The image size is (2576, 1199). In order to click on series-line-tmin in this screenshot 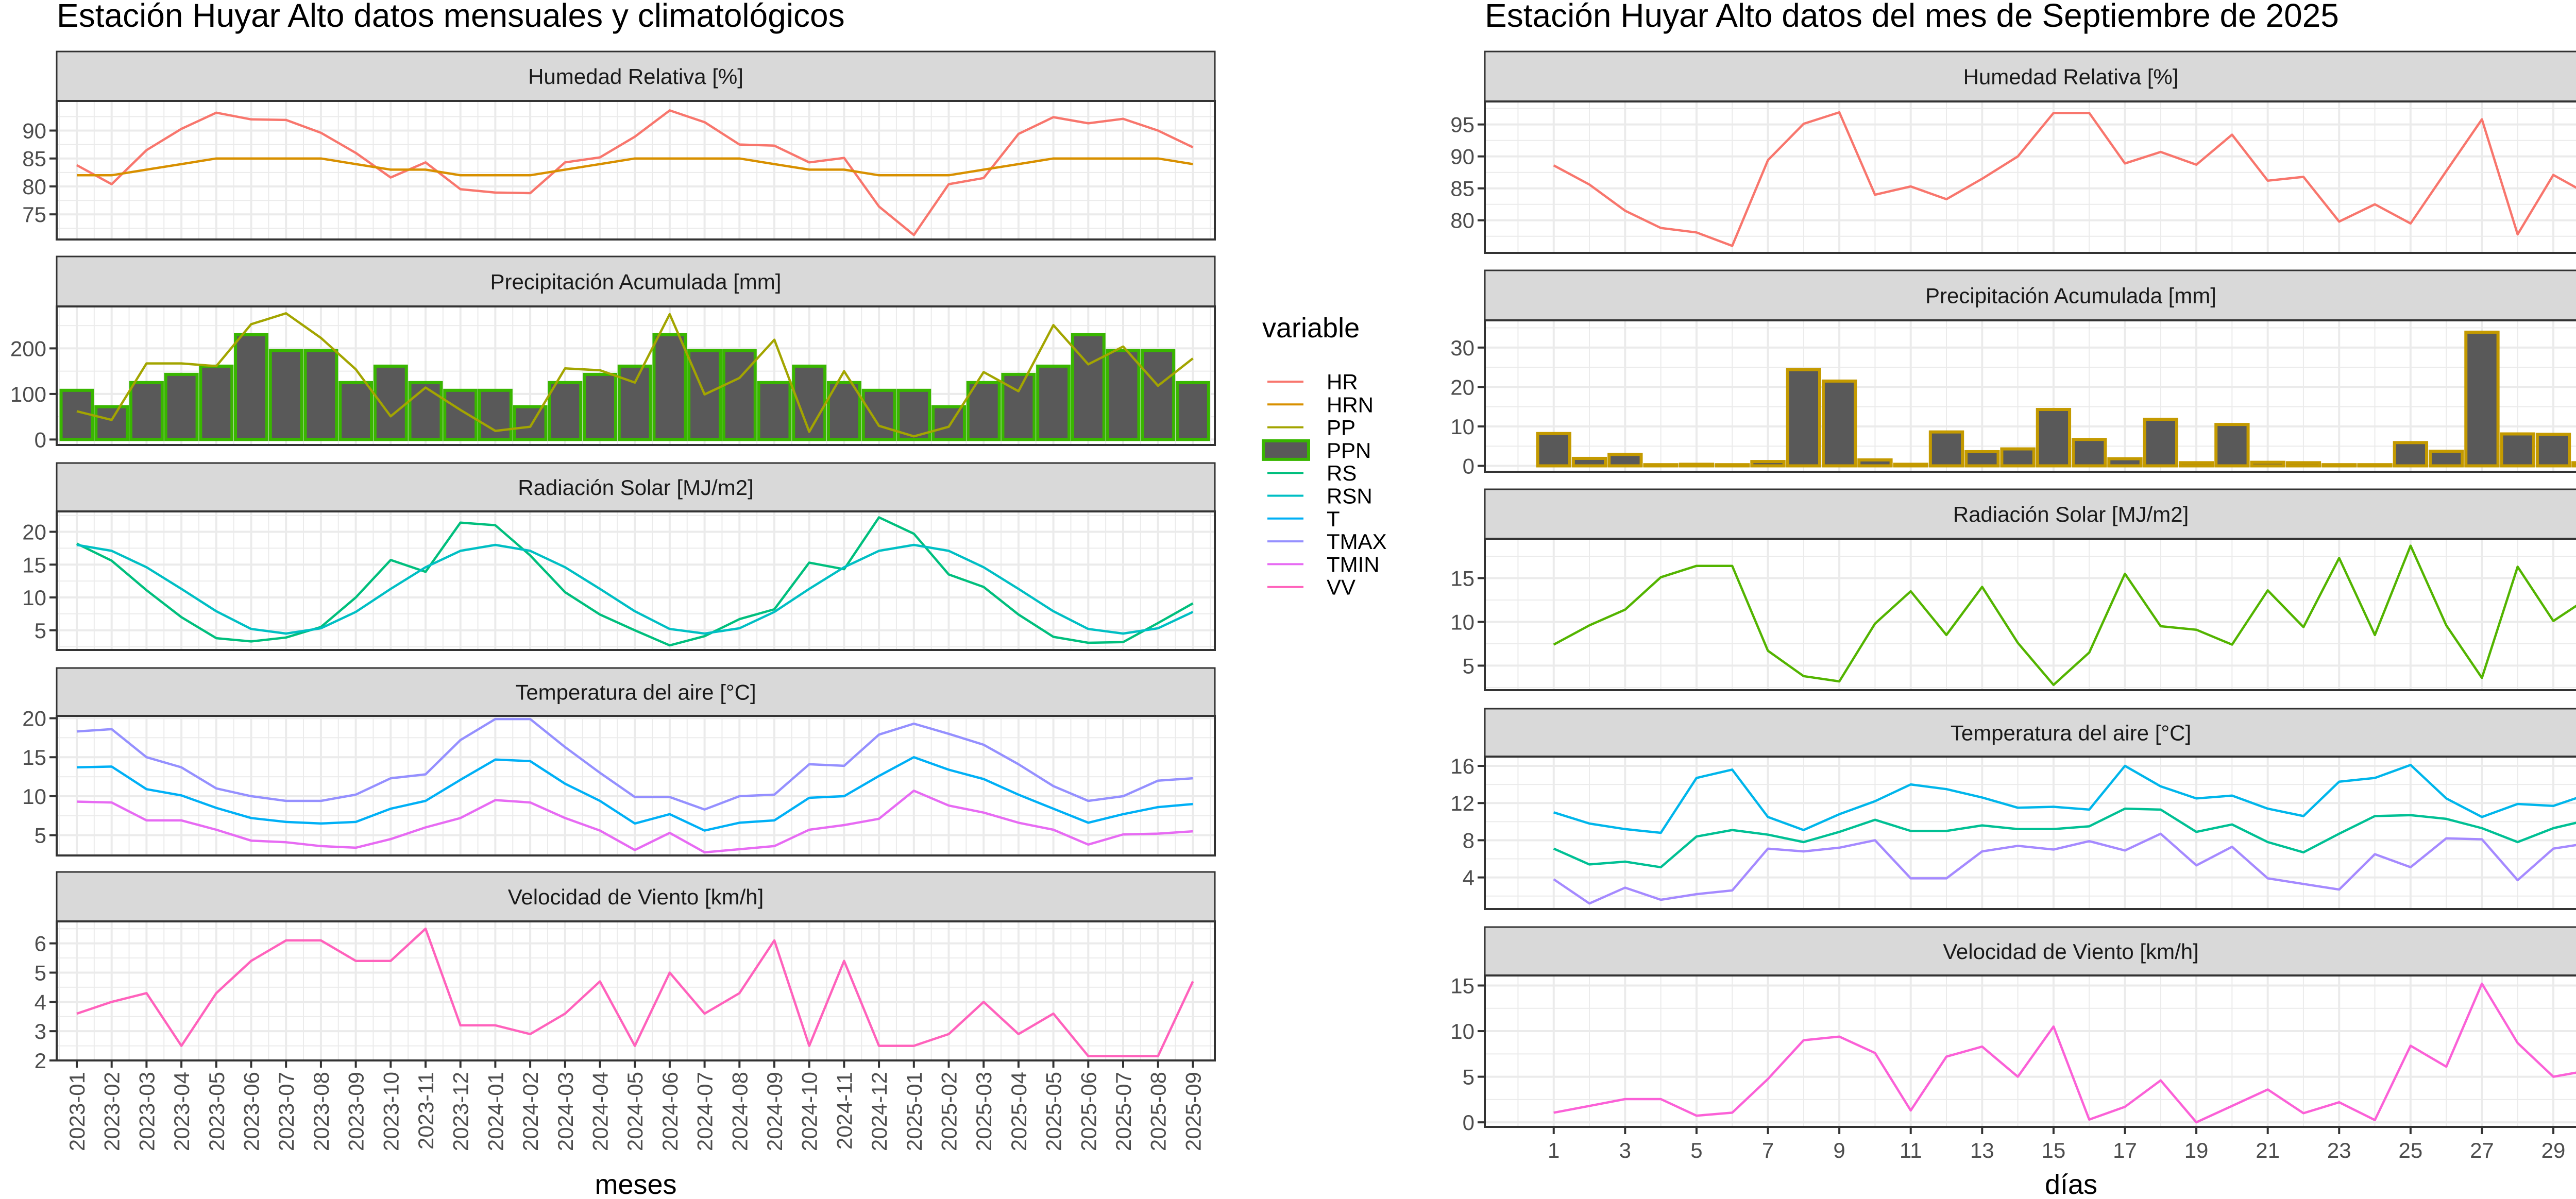, I will do `click(2064, 868)`.